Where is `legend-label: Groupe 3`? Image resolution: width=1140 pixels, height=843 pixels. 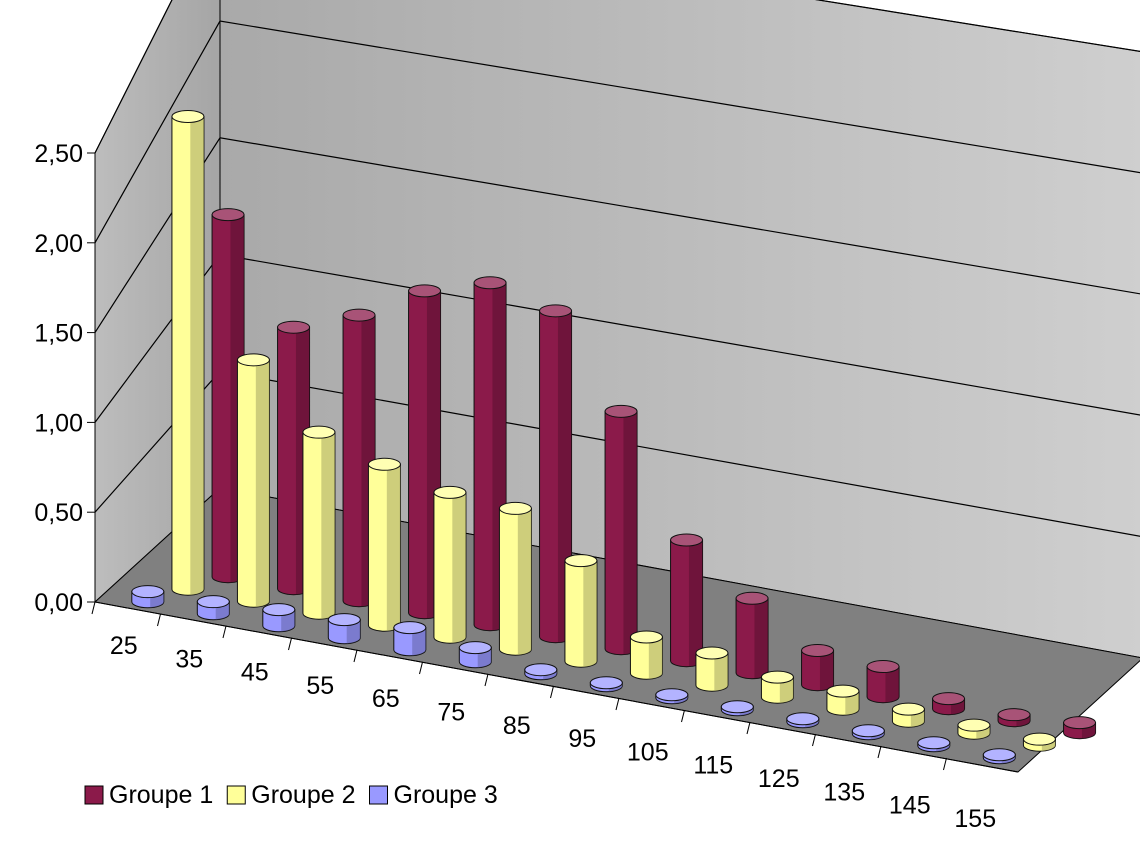
legend-label: Groupe 3 is located at coordinates (446, 795).